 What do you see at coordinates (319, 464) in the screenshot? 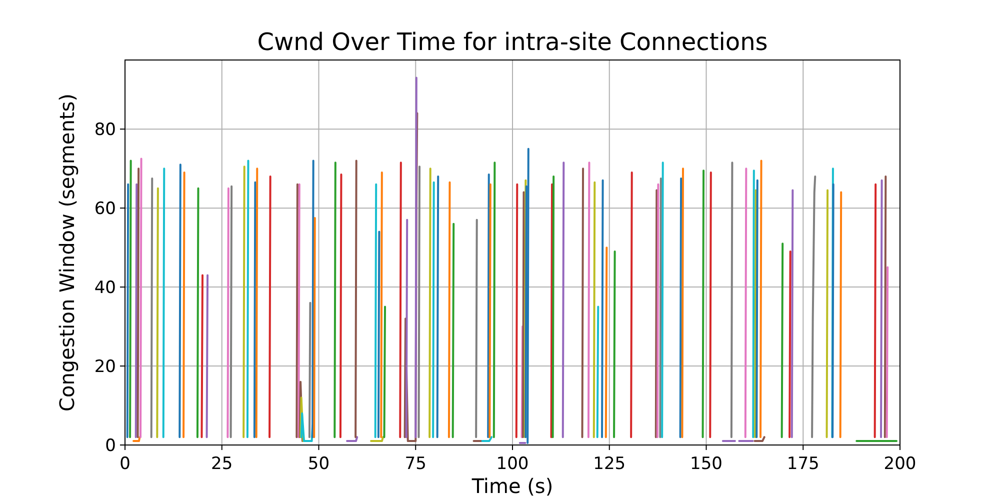
I see `x-tick-label: 50` at bounding box center [319, 464].